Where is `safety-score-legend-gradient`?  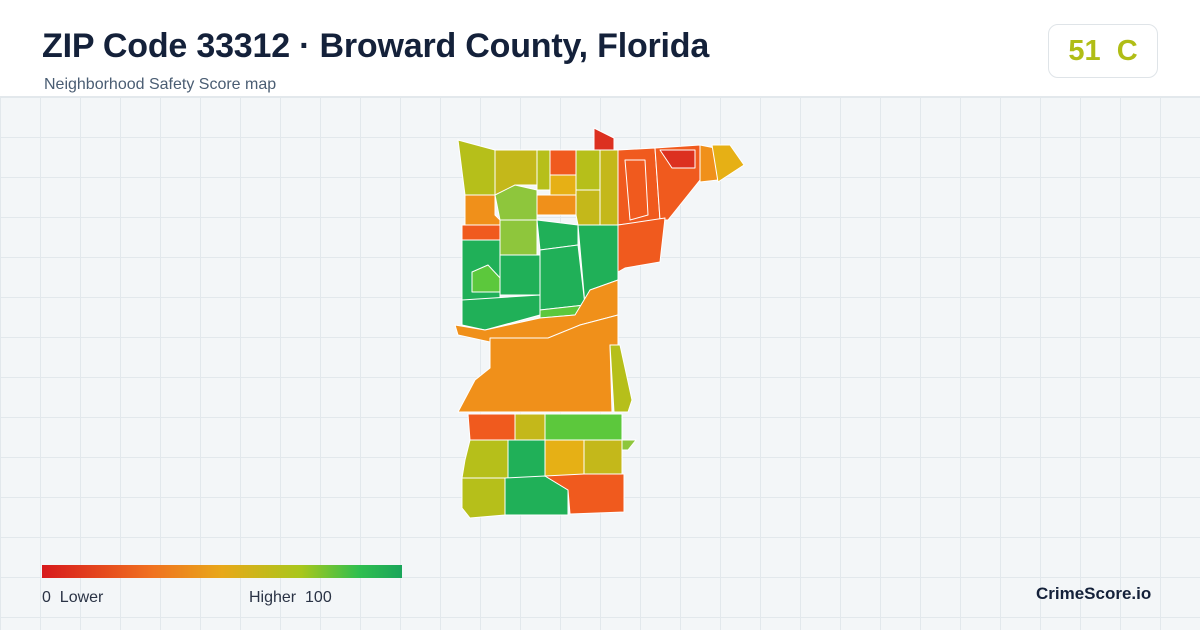 safety-score-legend-gradient is located at coordinates (222, 571).